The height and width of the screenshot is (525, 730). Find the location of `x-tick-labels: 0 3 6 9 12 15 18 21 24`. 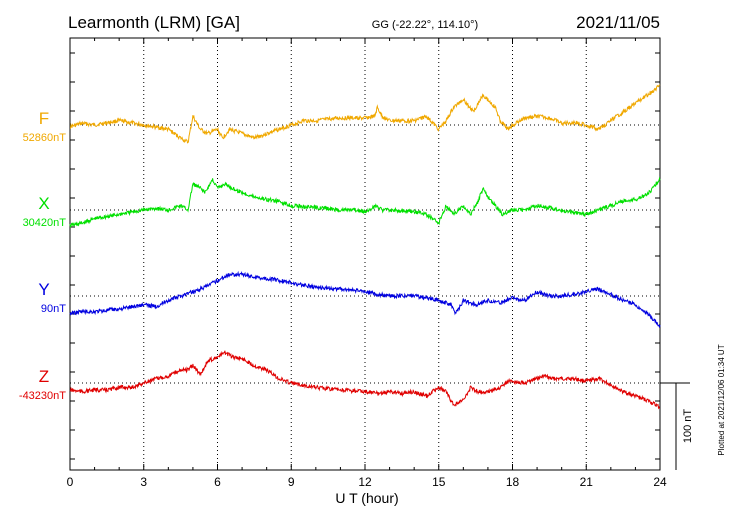

x-tick-labels: 0 3 6 9 12 15 18 21 24 is located at coordinates (367, 482).